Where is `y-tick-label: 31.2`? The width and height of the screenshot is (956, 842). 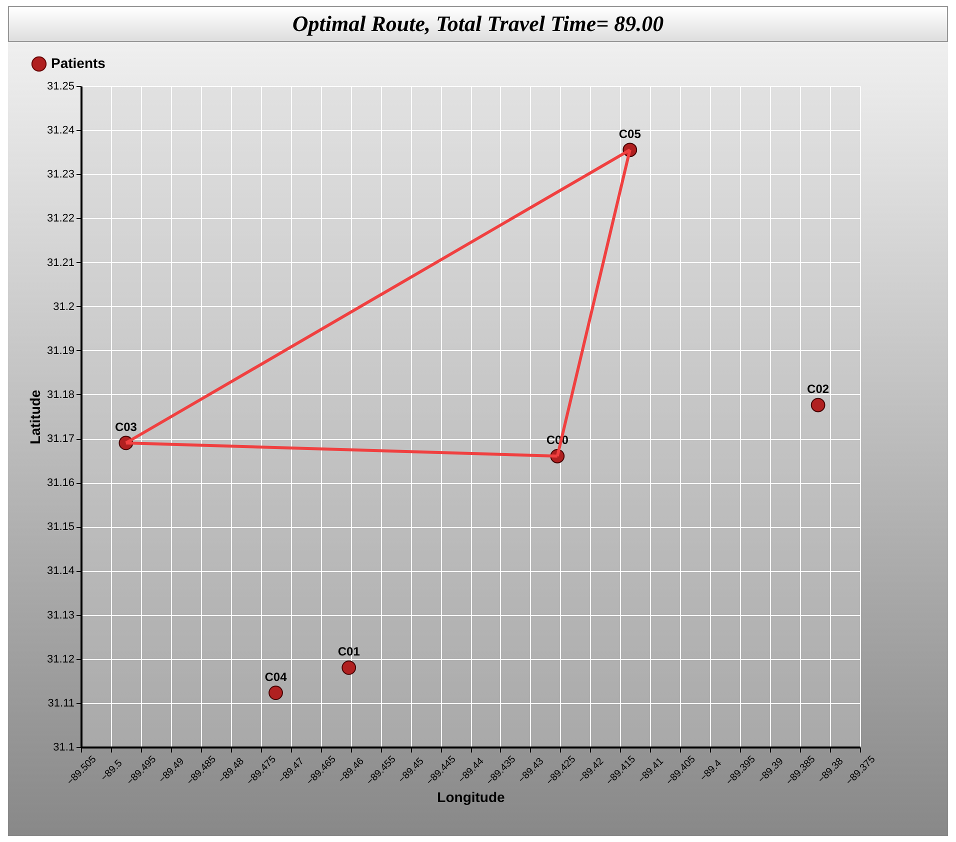 y-tick-label: 31.2 is located at coordinates (63, 306).